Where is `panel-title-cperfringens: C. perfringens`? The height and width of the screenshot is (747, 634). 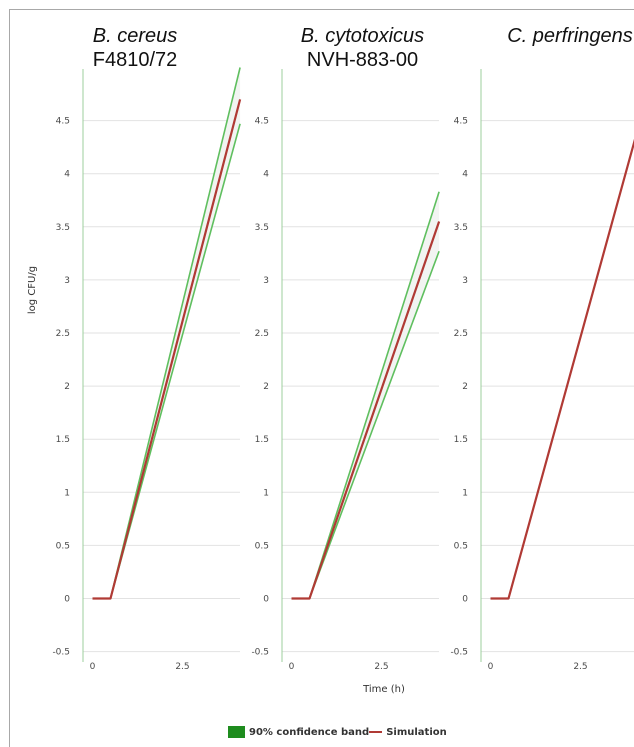
panel-title-cperfringens: C. perfringens is located at coordinates (559, 36).